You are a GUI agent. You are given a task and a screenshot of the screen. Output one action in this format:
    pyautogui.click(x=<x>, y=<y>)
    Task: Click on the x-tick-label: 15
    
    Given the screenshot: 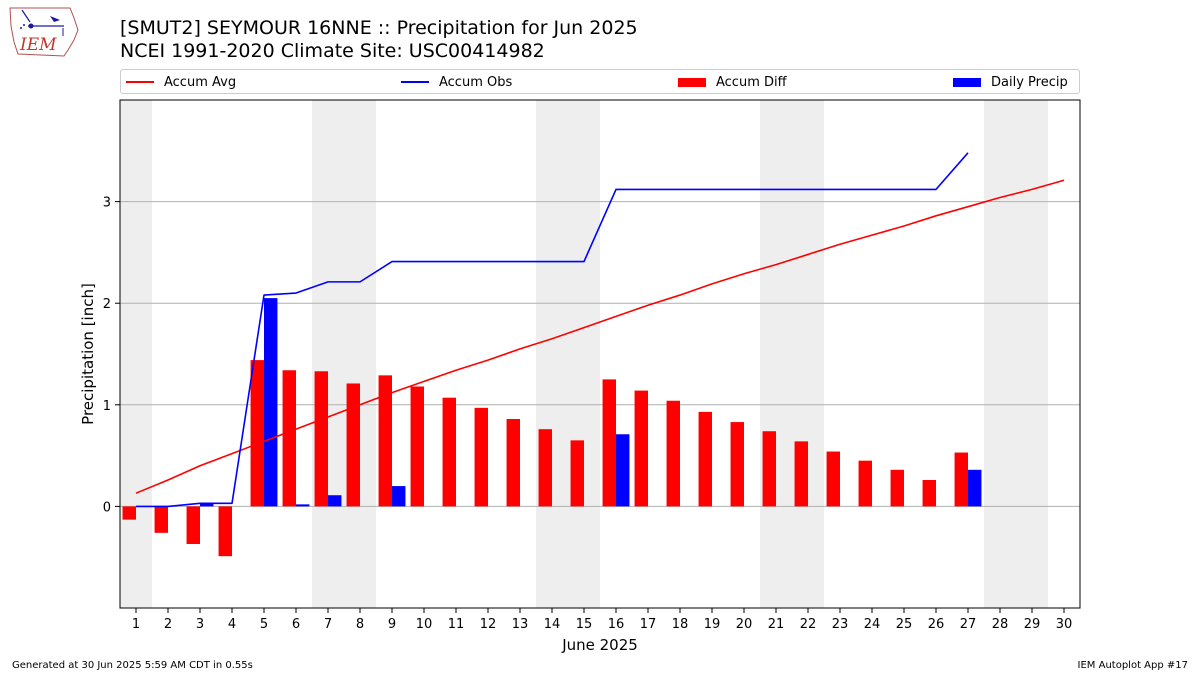 What is the action you would take?
    pyautogui.click(x=584, y=624)
    